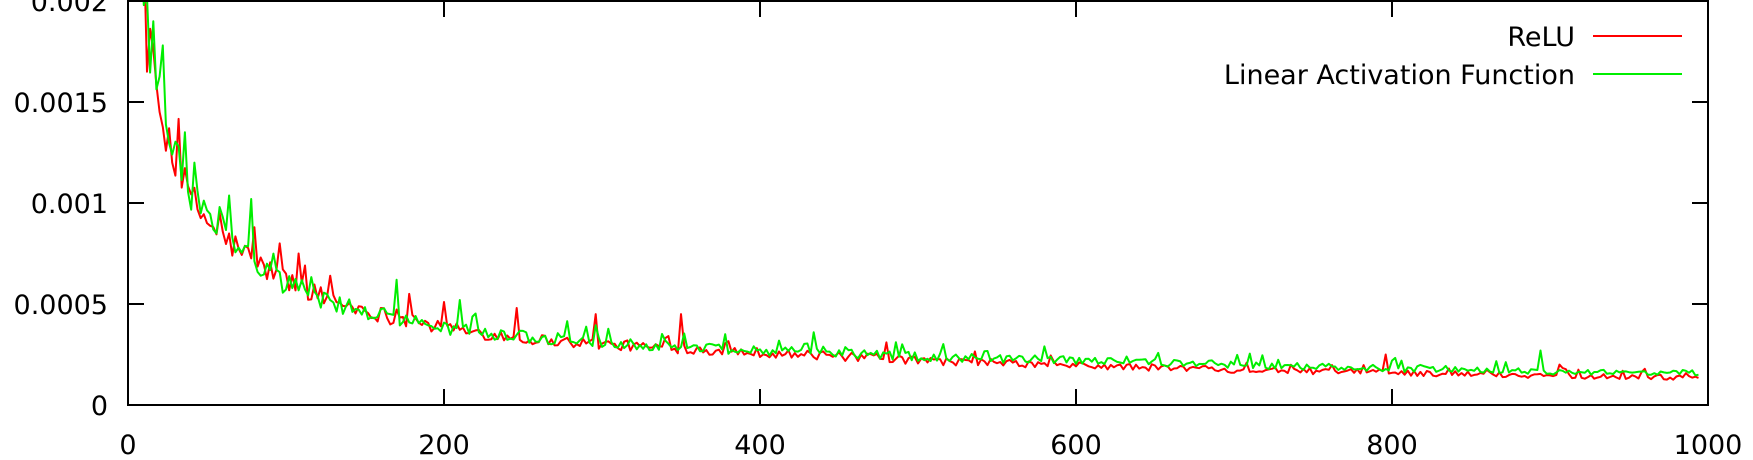 The width and height of the screenshot is (1753, 460). What do you see at coordinates (1392, 443) in the screenshot?
I see `x-tick-label: 800` at bounding box center [1392, 443].